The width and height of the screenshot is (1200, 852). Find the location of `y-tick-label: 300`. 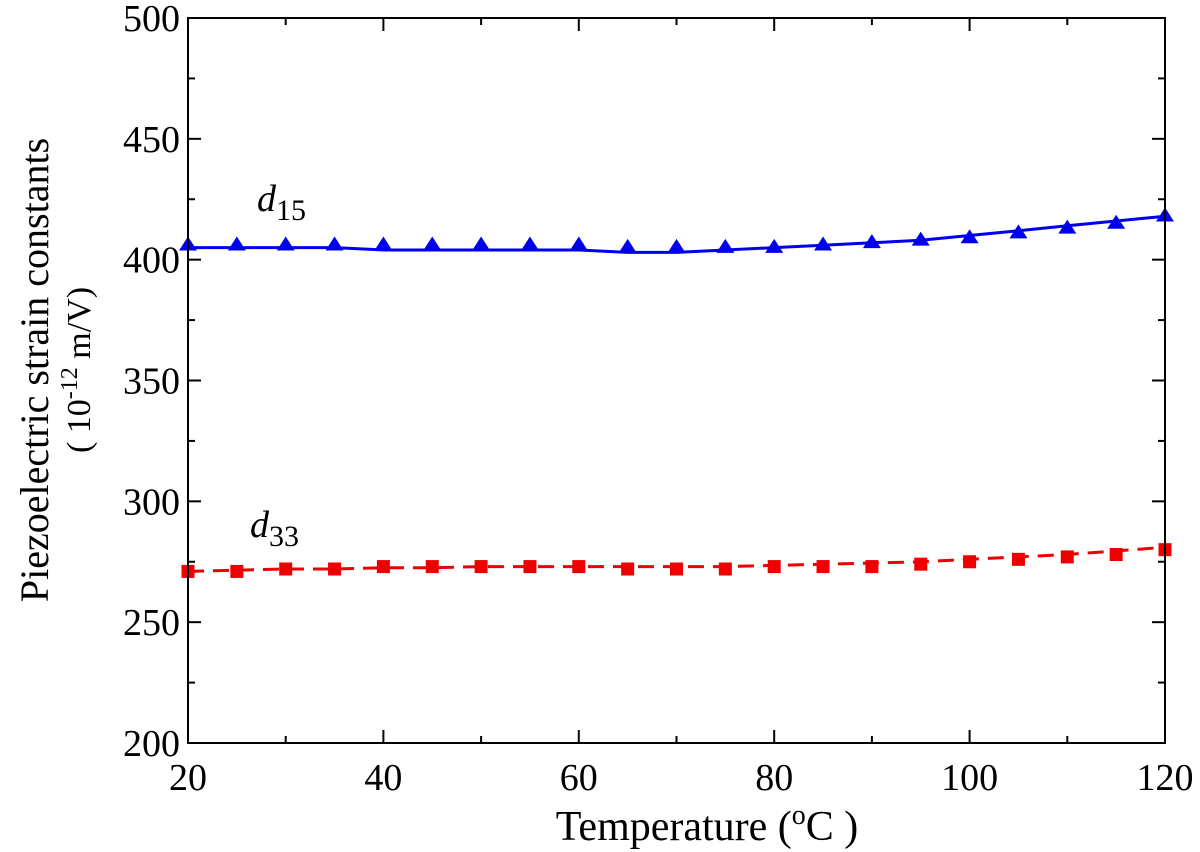

y-tick-label: 300 is located at coordinates (151, 502).